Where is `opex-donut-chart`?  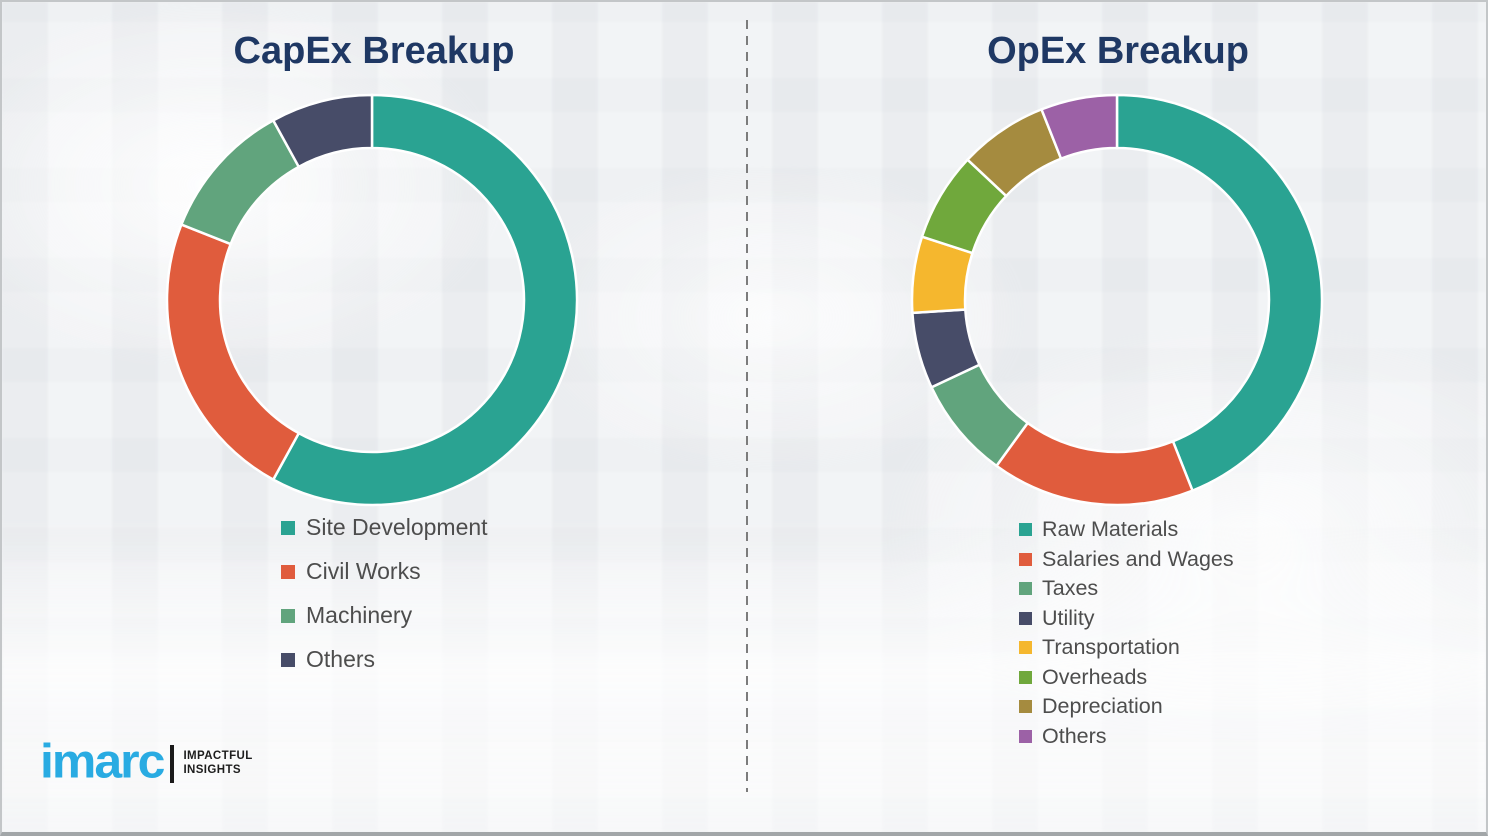
opex-donut-chart is located at coordinates (1117, 300).